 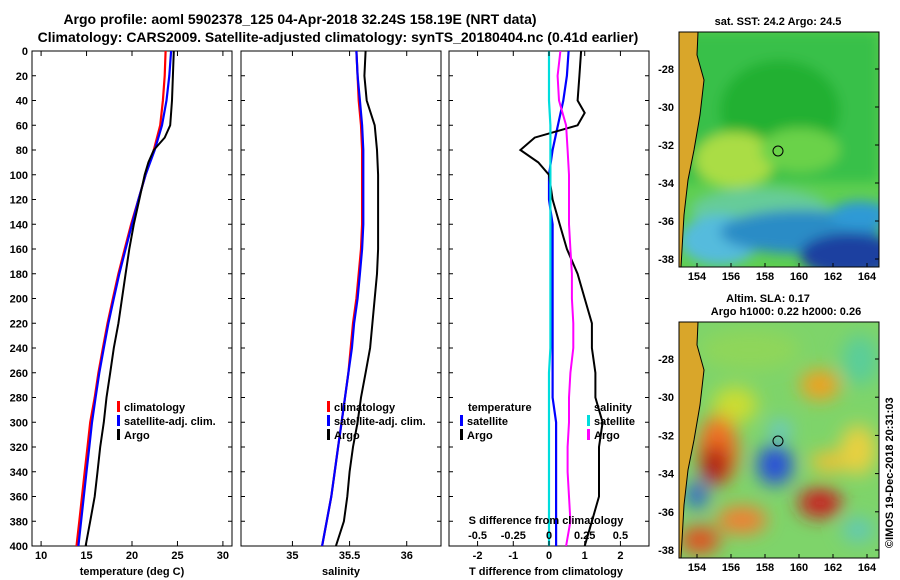 What do you see at coordinates (328, 406) in the screenshot?
I see `legend-climatology-swatch` at bounding box center [328, 406].